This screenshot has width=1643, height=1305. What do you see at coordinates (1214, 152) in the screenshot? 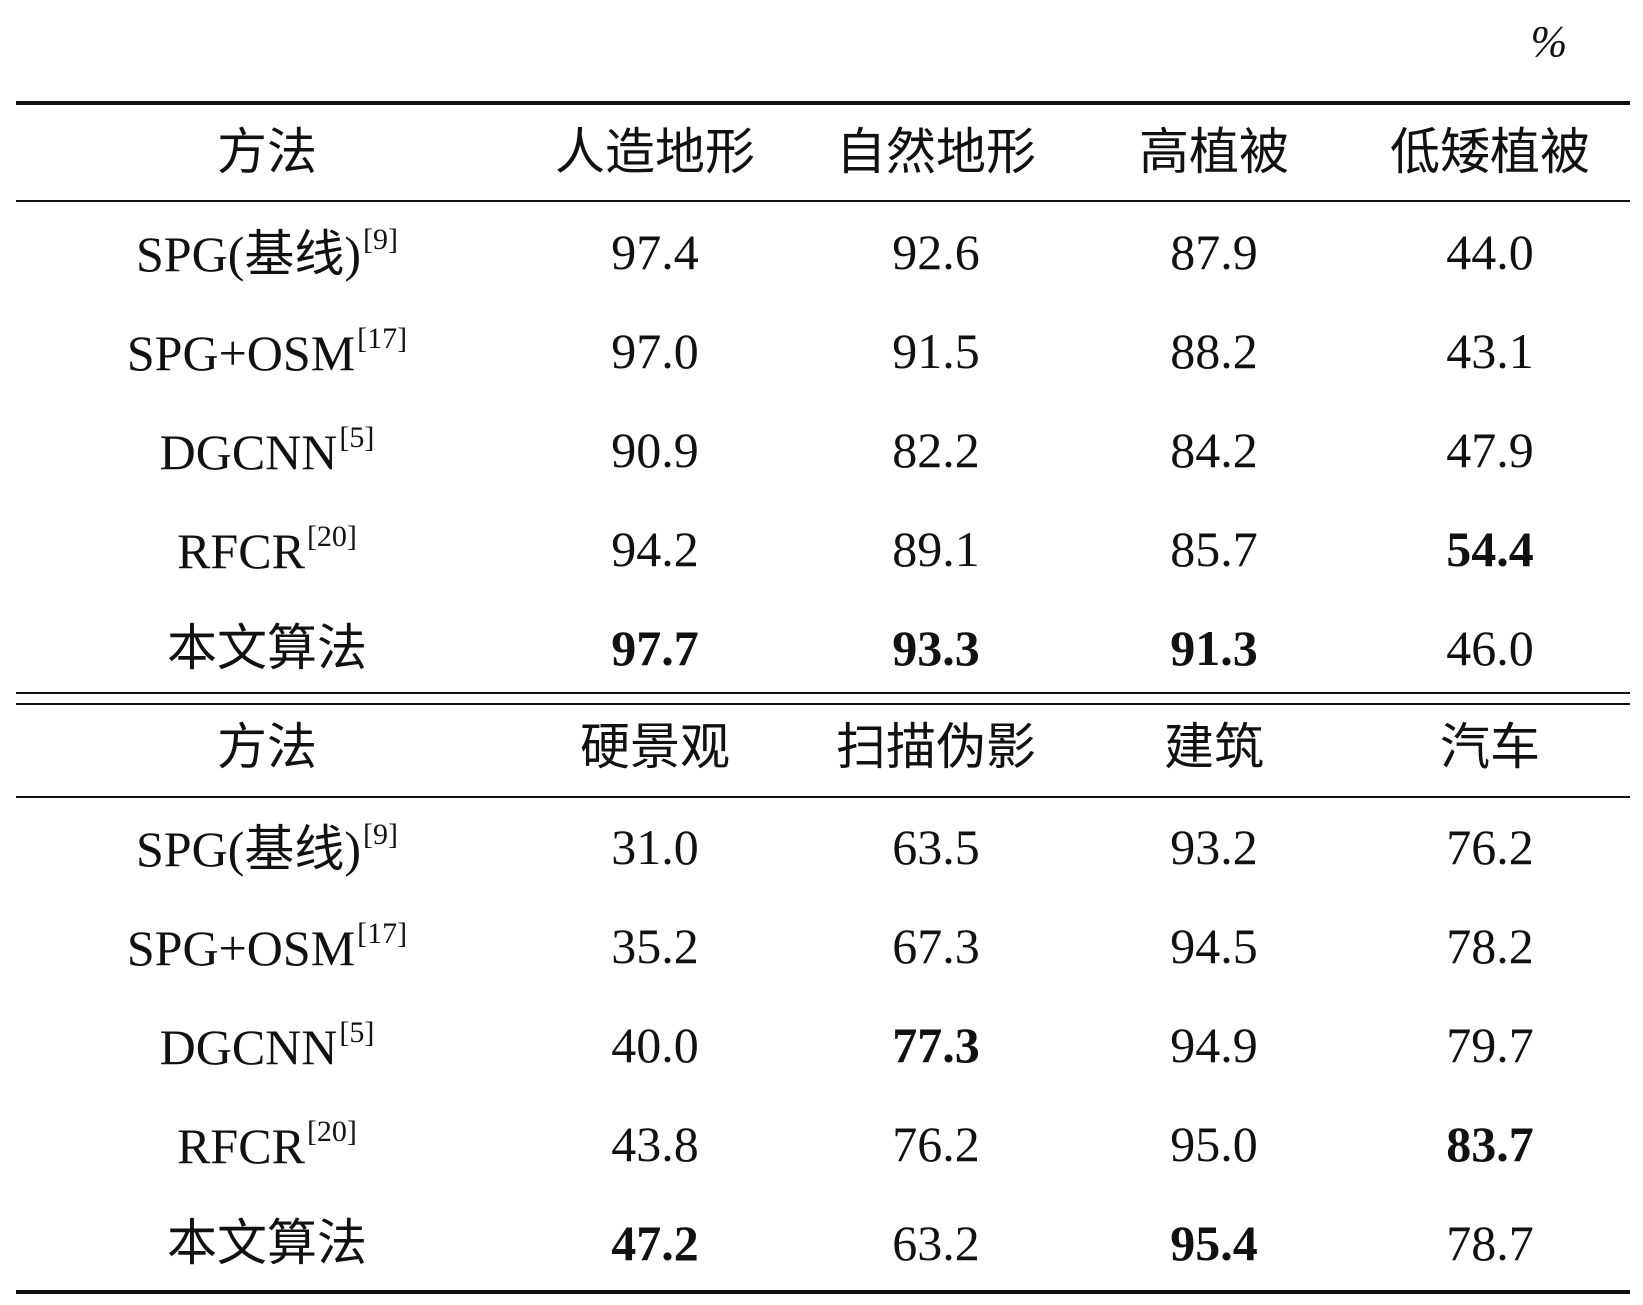
I see `header-cell: 高植被` at bounding box center [1214, 152].